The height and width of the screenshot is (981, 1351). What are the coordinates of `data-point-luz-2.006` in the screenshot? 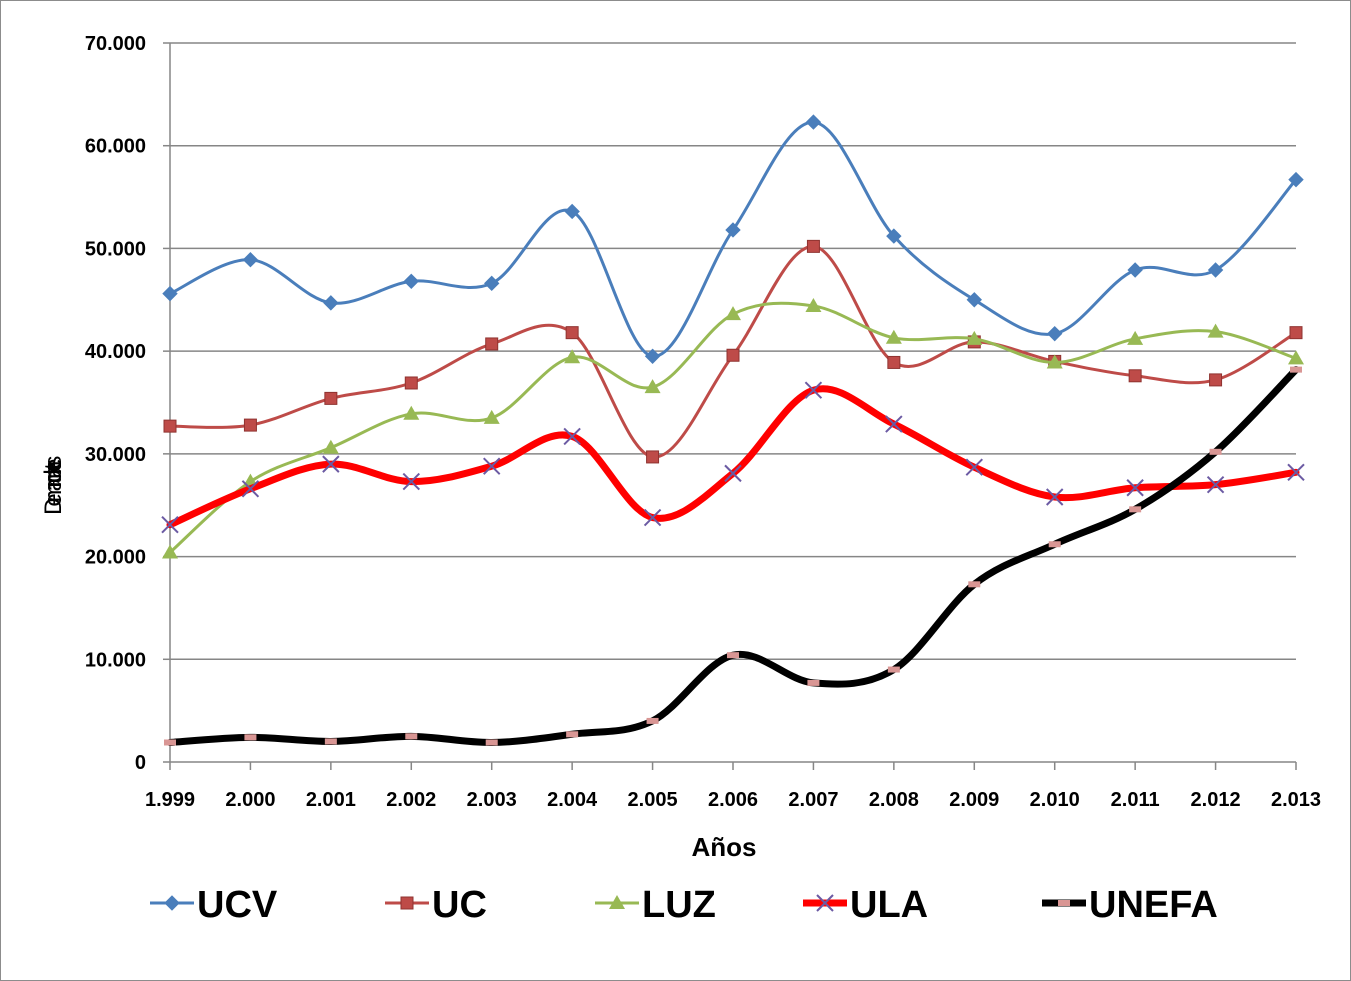 It's located at (733, 313).